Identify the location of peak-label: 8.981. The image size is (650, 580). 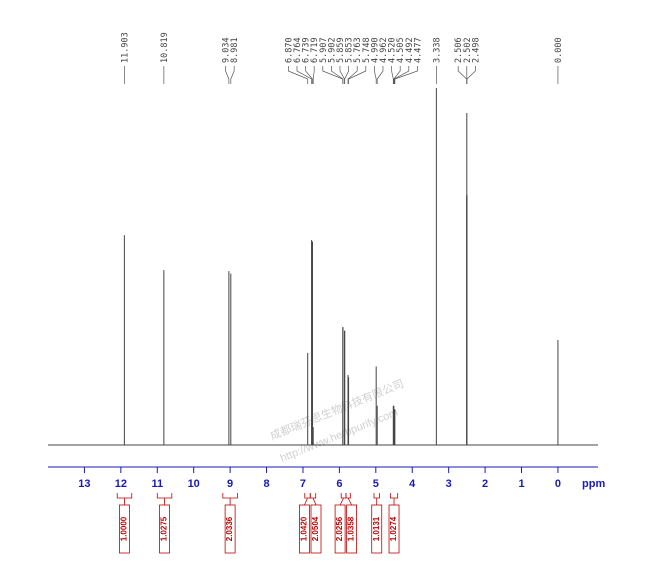
(235, 50).